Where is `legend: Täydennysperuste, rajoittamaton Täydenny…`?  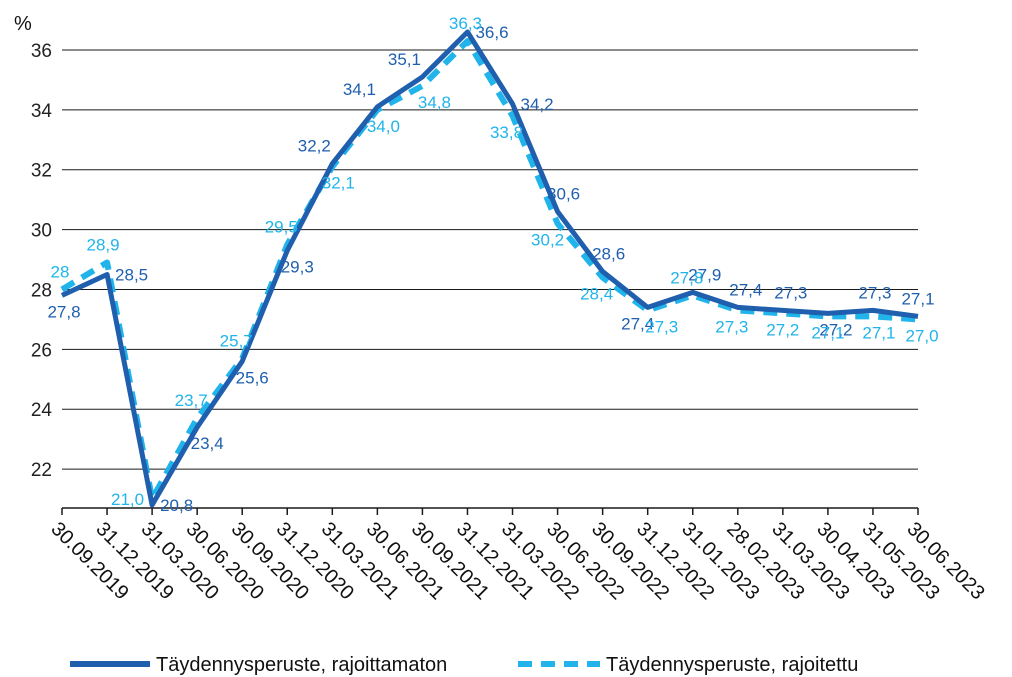 legend: Täydennysperuste, rajoittamaton Täydenny… is located at coordinates (464, 665).